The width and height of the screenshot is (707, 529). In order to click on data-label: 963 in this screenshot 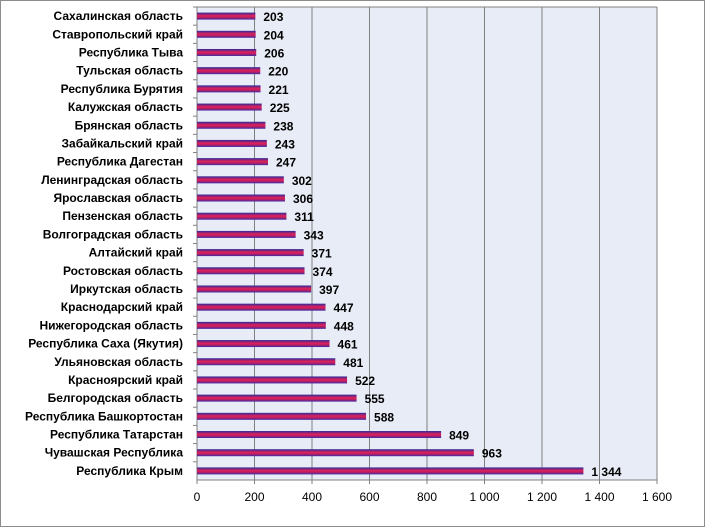, I will do `click(492, 454)`.